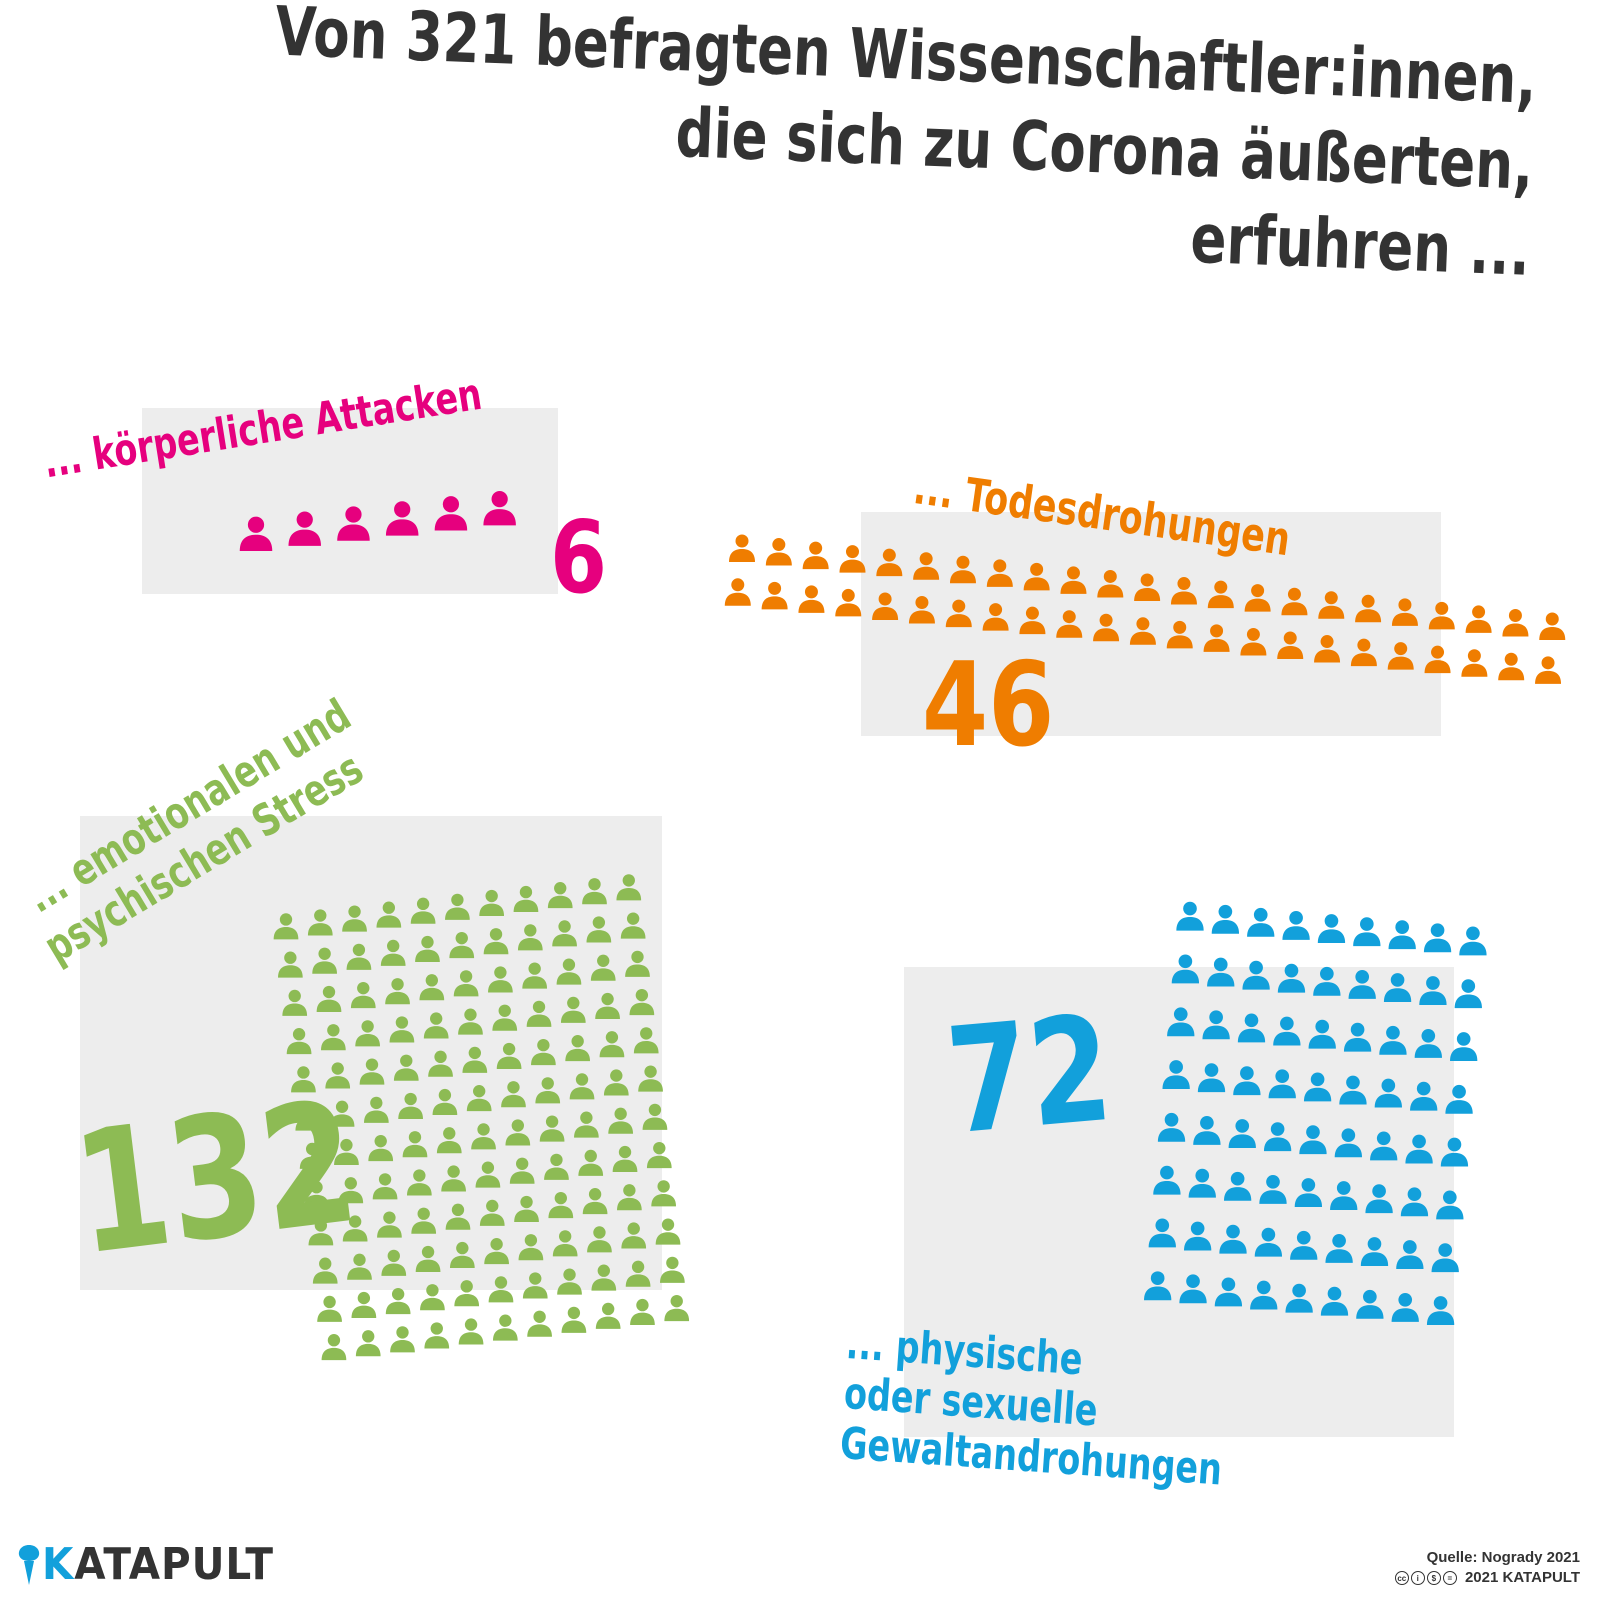  What do you see at coordinates (350, 501) in the screenshot?
I see `panel-attacks` at bounding box center [350, 501].